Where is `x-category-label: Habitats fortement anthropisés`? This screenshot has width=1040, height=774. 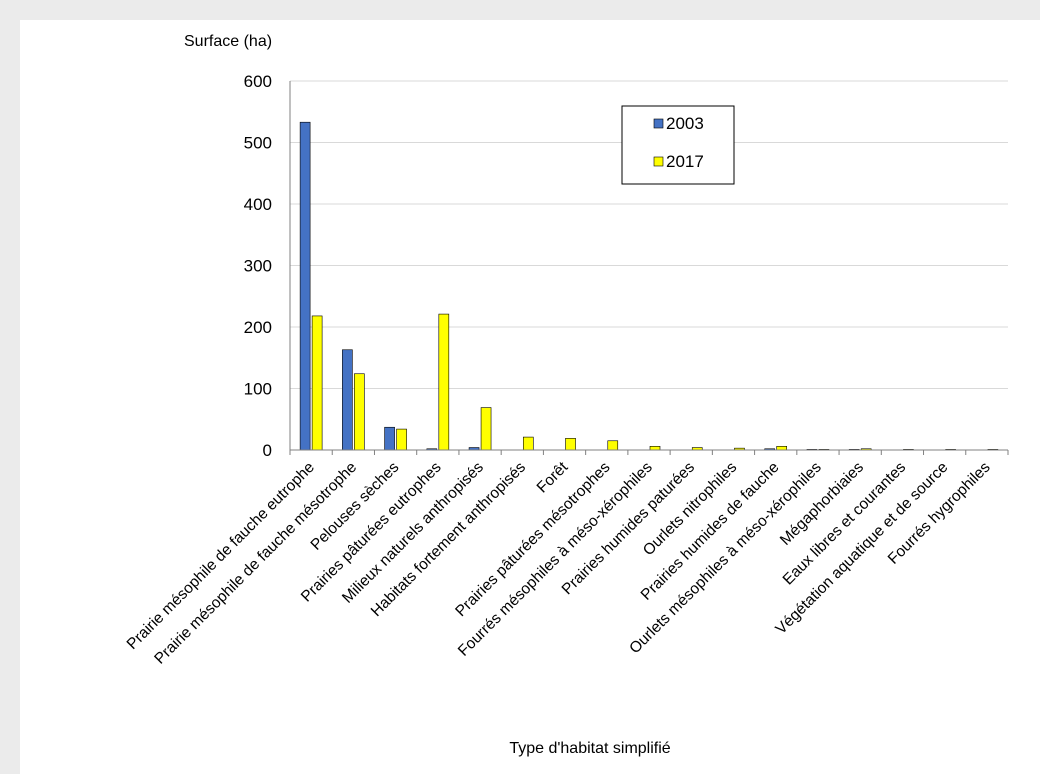 x-category-label: Habitats fortement anthropisés is located at coordinates (448, 539).